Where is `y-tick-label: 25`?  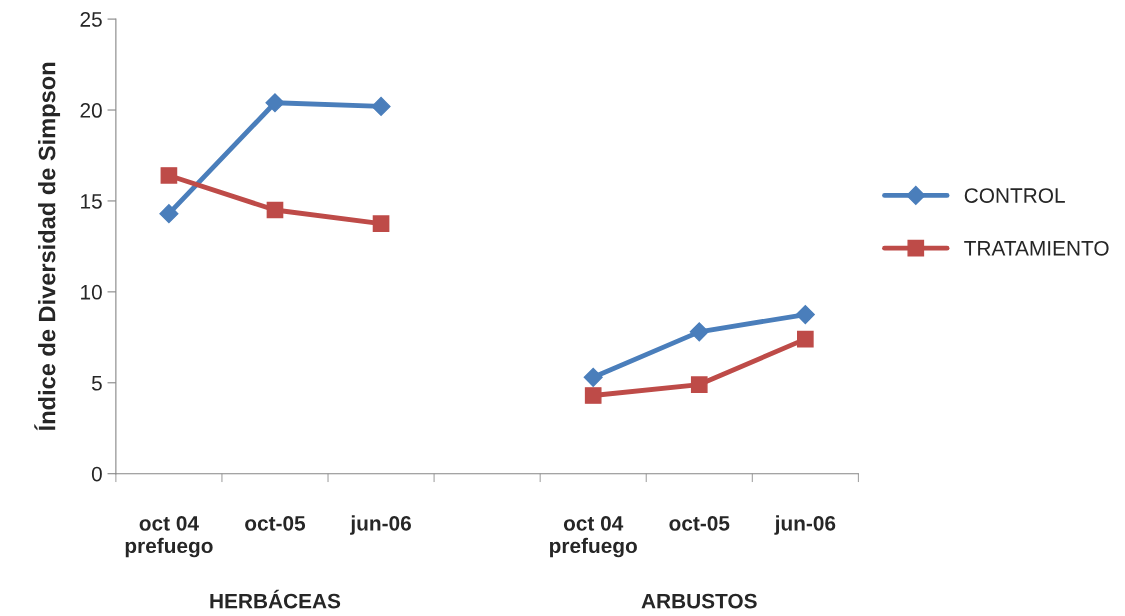
y-tick-label: 25 is located at coordinates (91, 19).